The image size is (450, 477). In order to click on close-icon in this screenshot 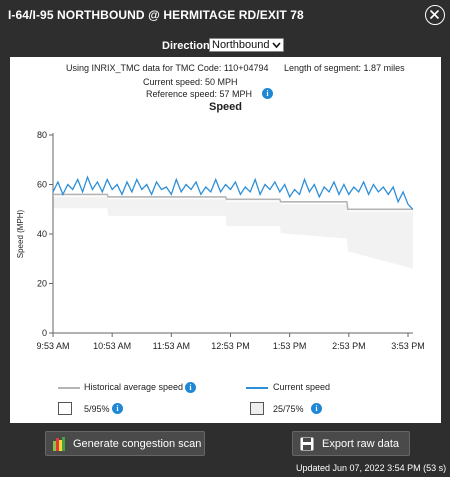, I will do `click(434, 14)`.